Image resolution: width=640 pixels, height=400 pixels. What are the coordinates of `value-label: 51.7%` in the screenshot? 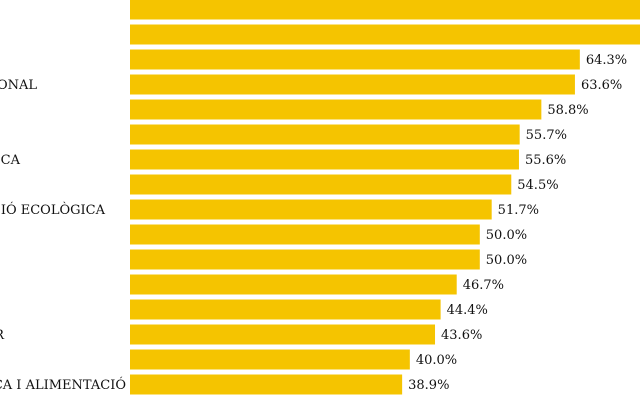 It's located at (518, 210).